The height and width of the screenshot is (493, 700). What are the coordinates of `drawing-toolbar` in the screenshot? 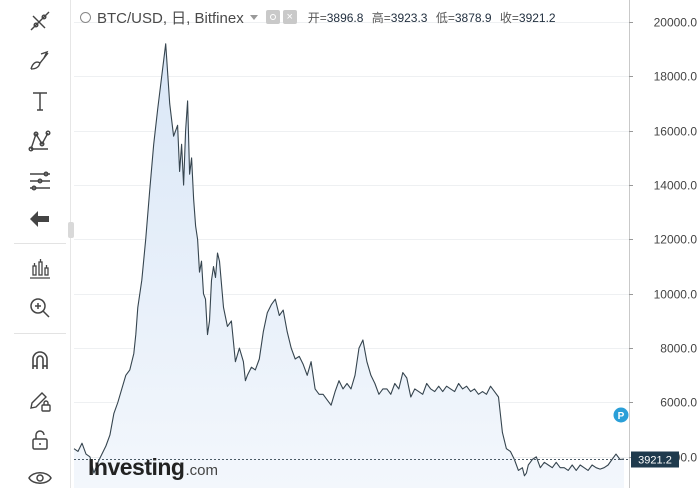 It's located at (35, 244).